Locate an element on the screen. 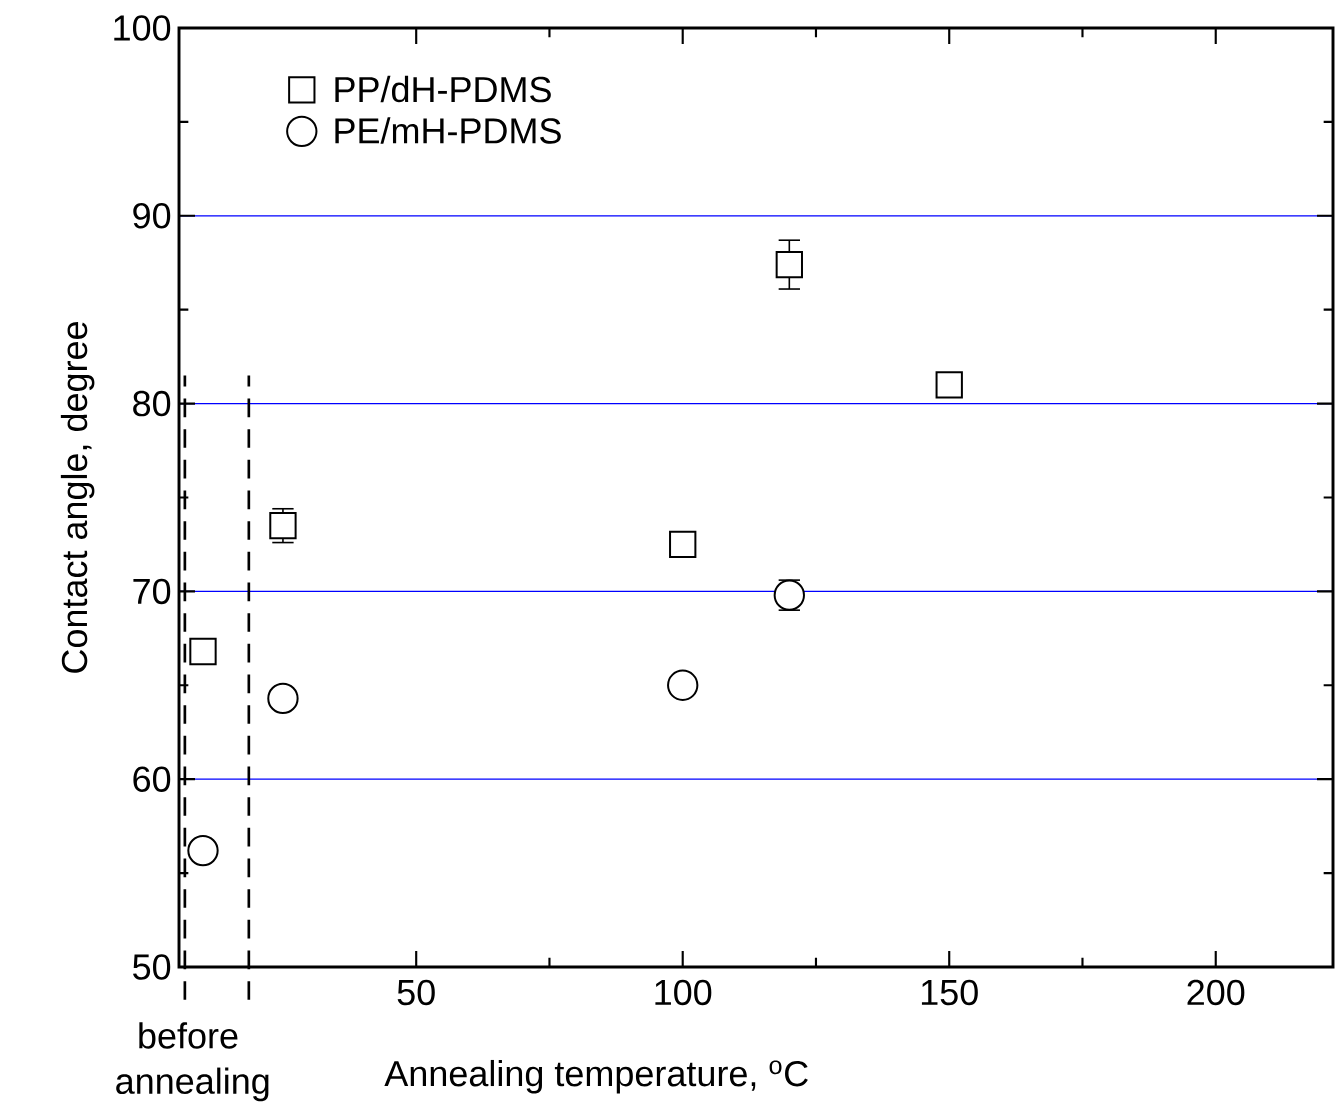 This screenshot has height=1117, width=1336. y-tick-label: 90 is located at coordinates (152, 216).